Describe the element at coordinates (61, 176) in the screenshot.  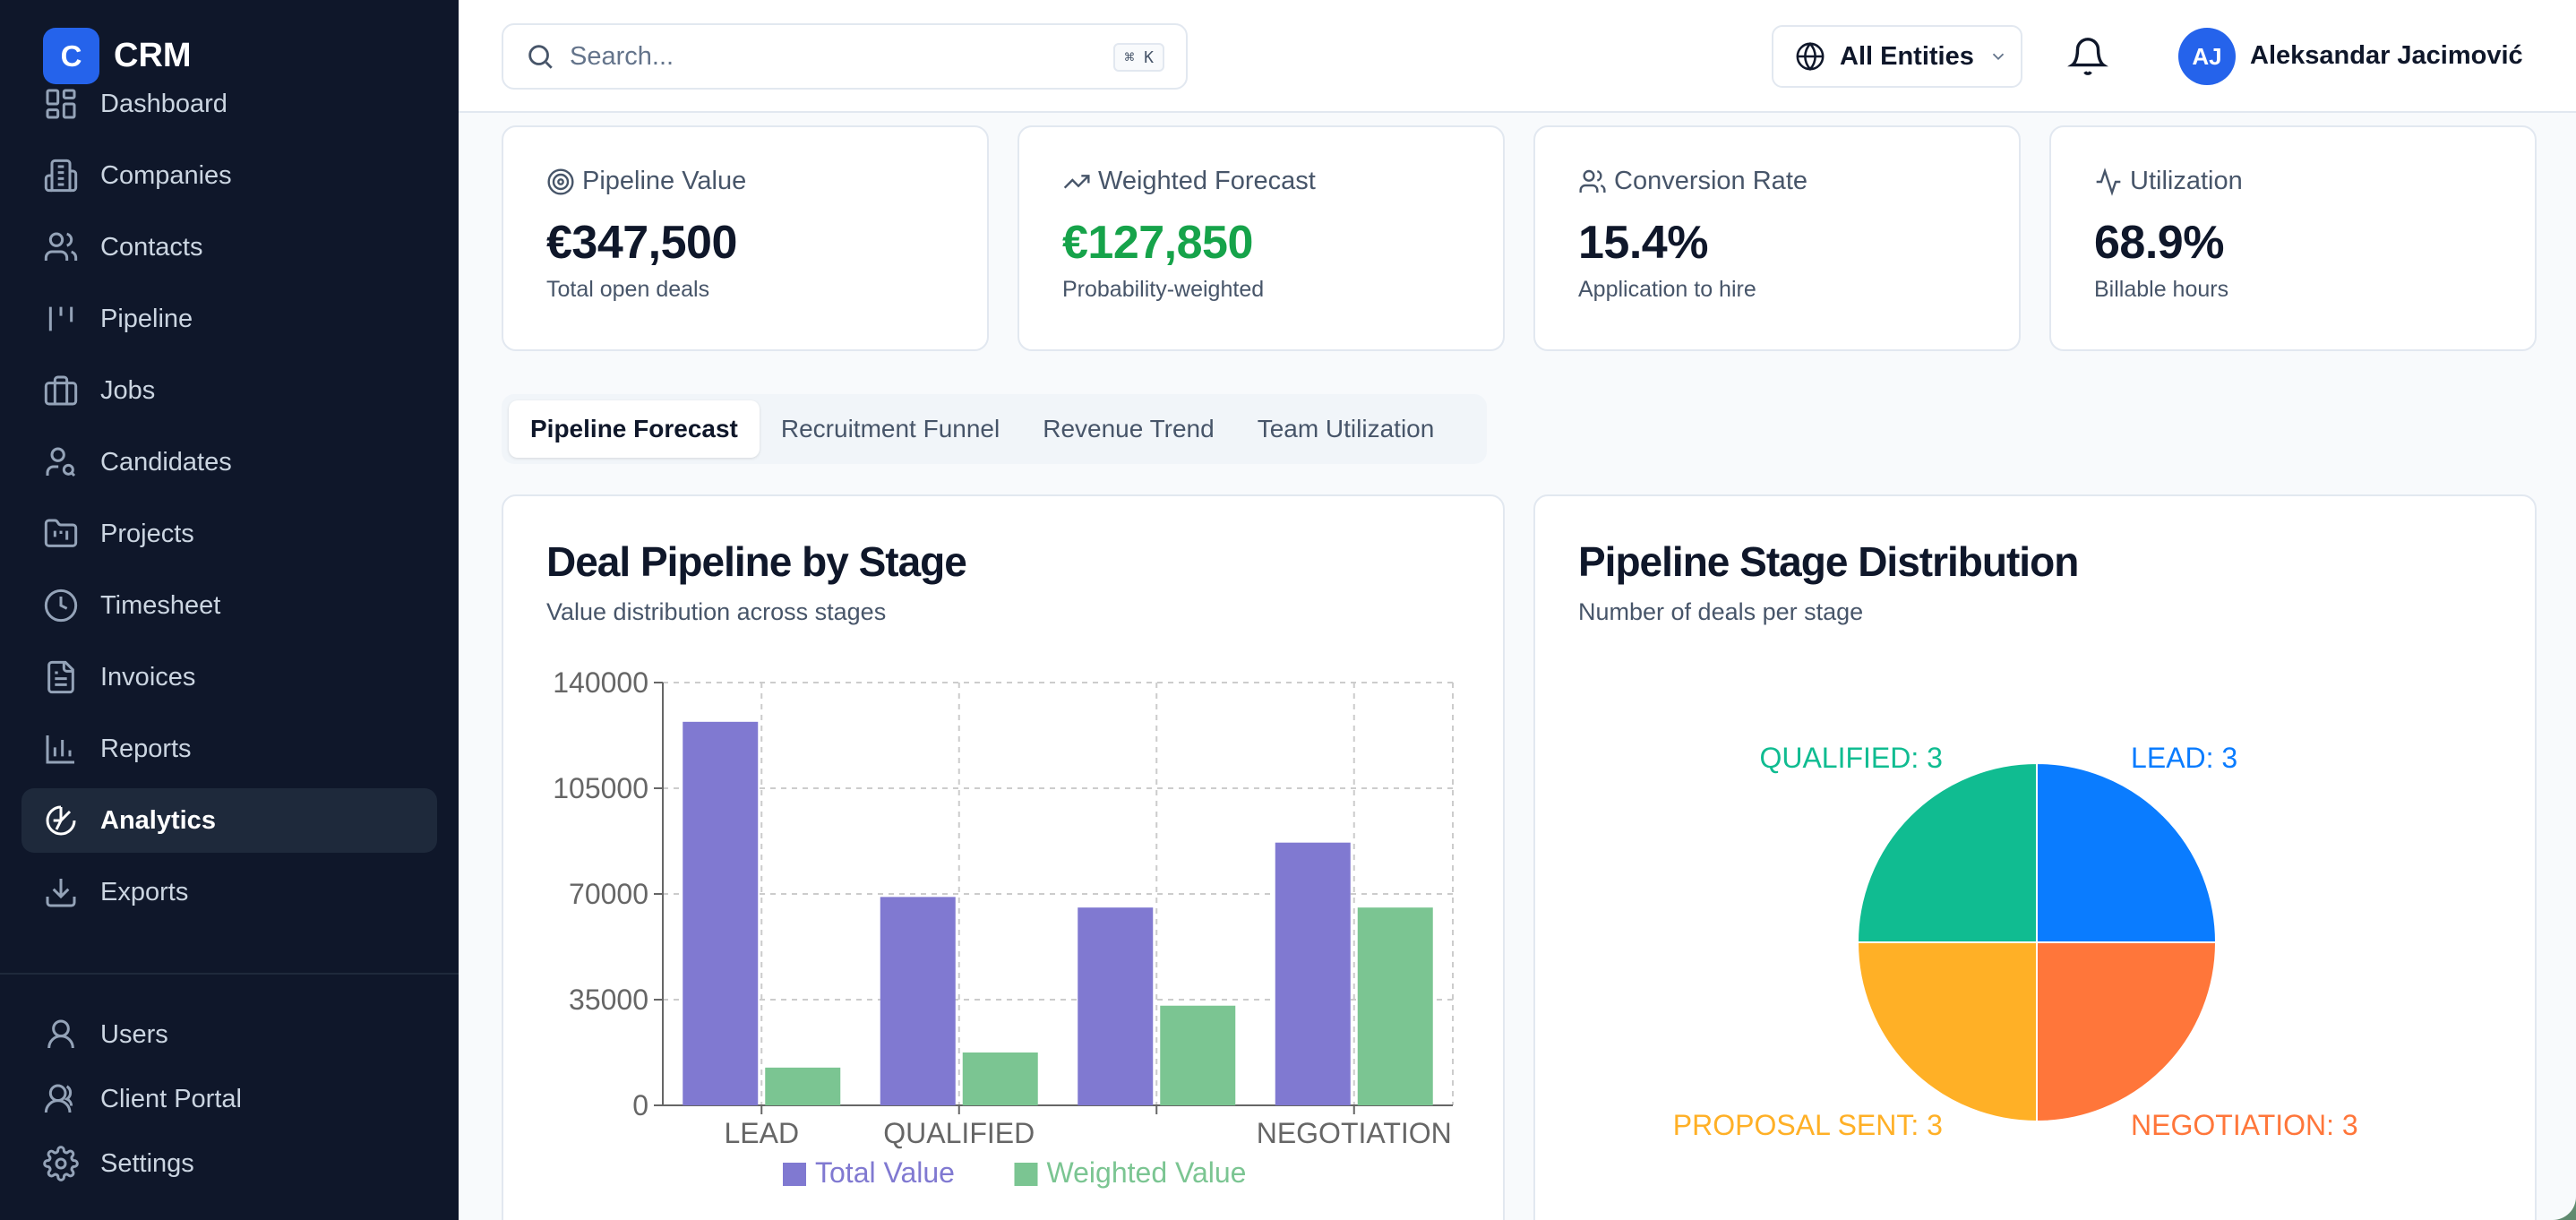
I see `building-icon` at that location.